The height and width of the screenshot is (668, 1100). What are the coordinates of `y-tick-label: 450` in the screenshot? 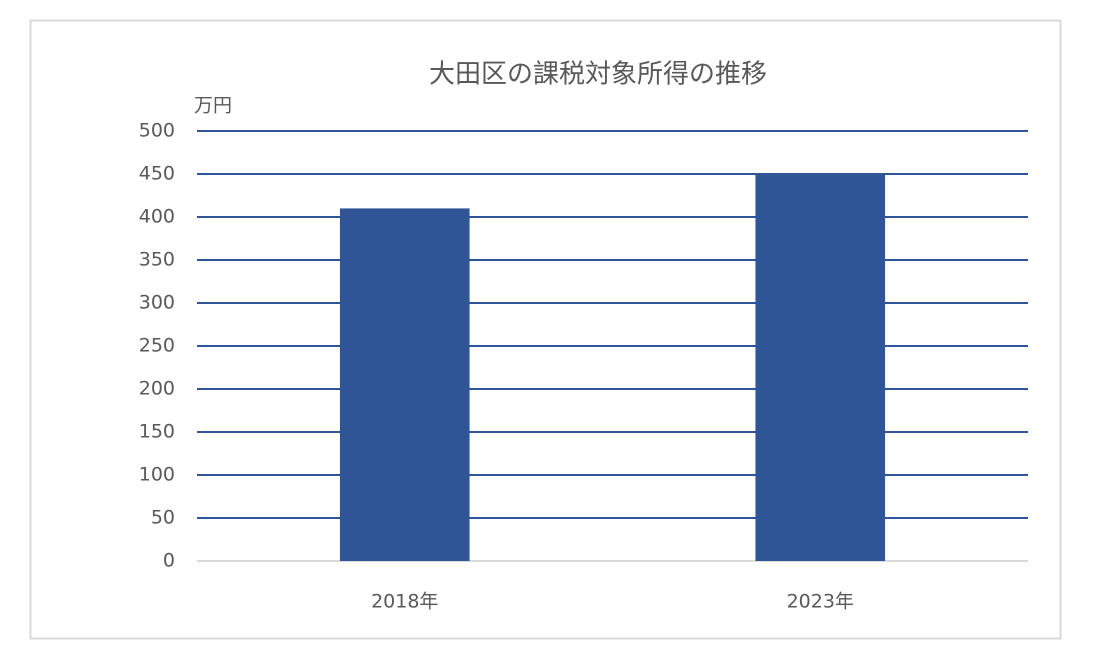 It's located at (157, 174).